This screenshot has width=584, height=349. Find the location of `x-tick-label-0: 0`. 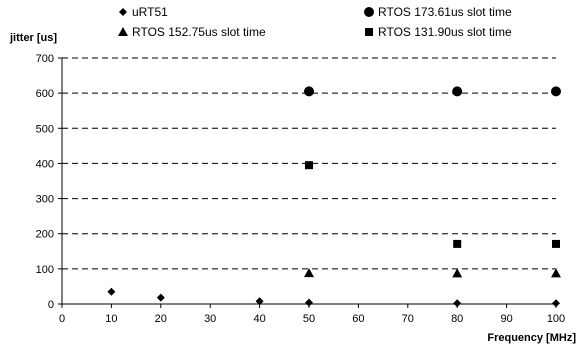

x-tick-label-0: 0 is located at coordinates (62, 319).